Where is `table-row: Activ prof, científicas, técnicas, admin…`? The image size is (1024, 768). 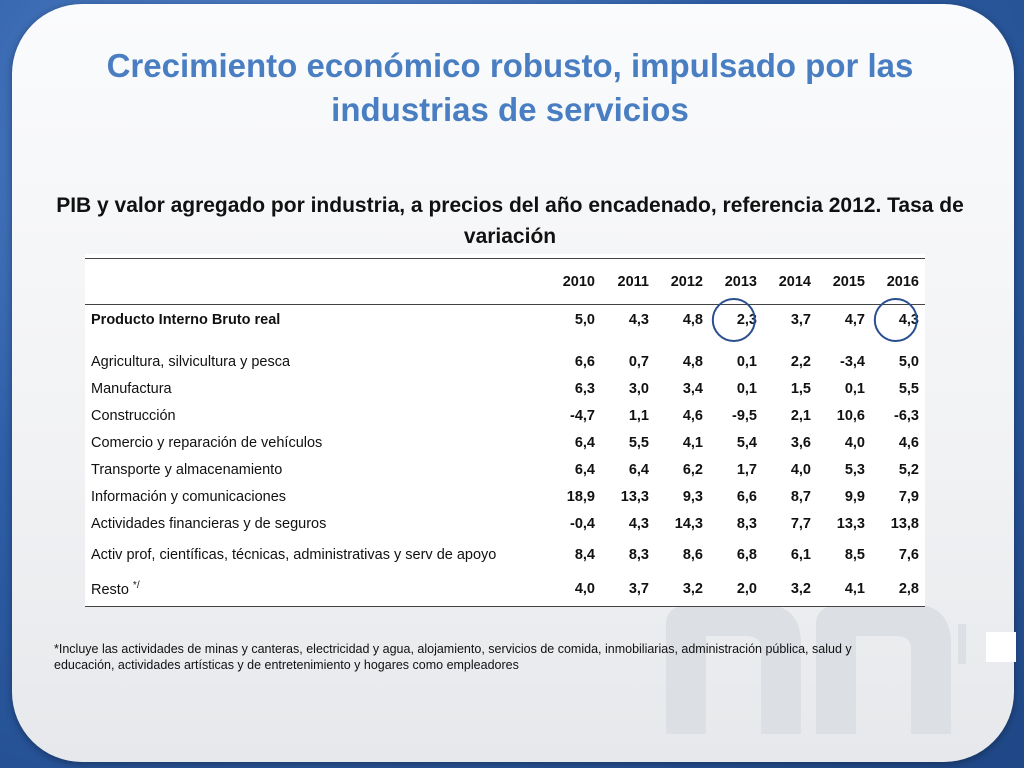
table-row: Activ prof, científicas, técnicas, admin… is located at coordinates (505, 555).